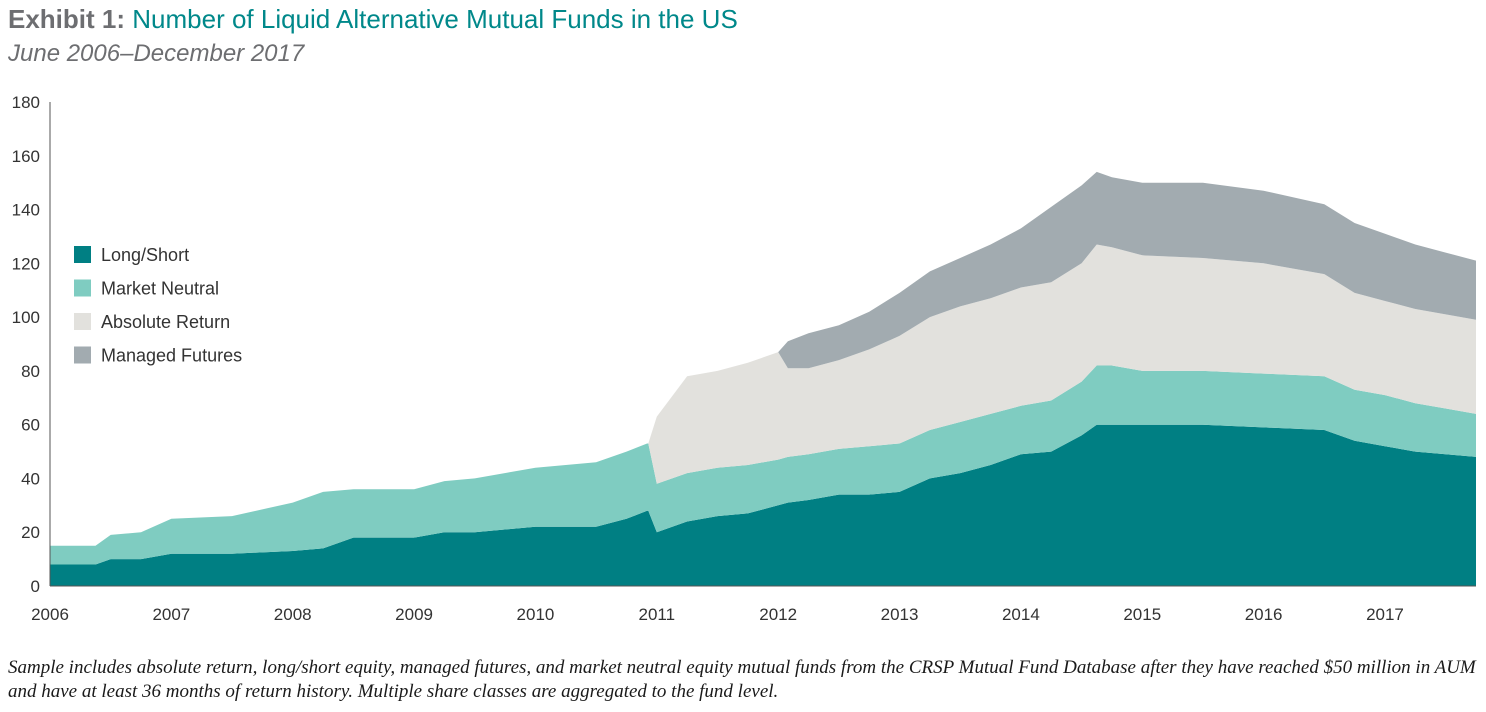 Image resolution: width=1486 pixels, height=712 pixels. Describe the element at coordinates (156, 53) in the screenshot. I see `chart-subtitle: June 2006–December 2017` at that location.